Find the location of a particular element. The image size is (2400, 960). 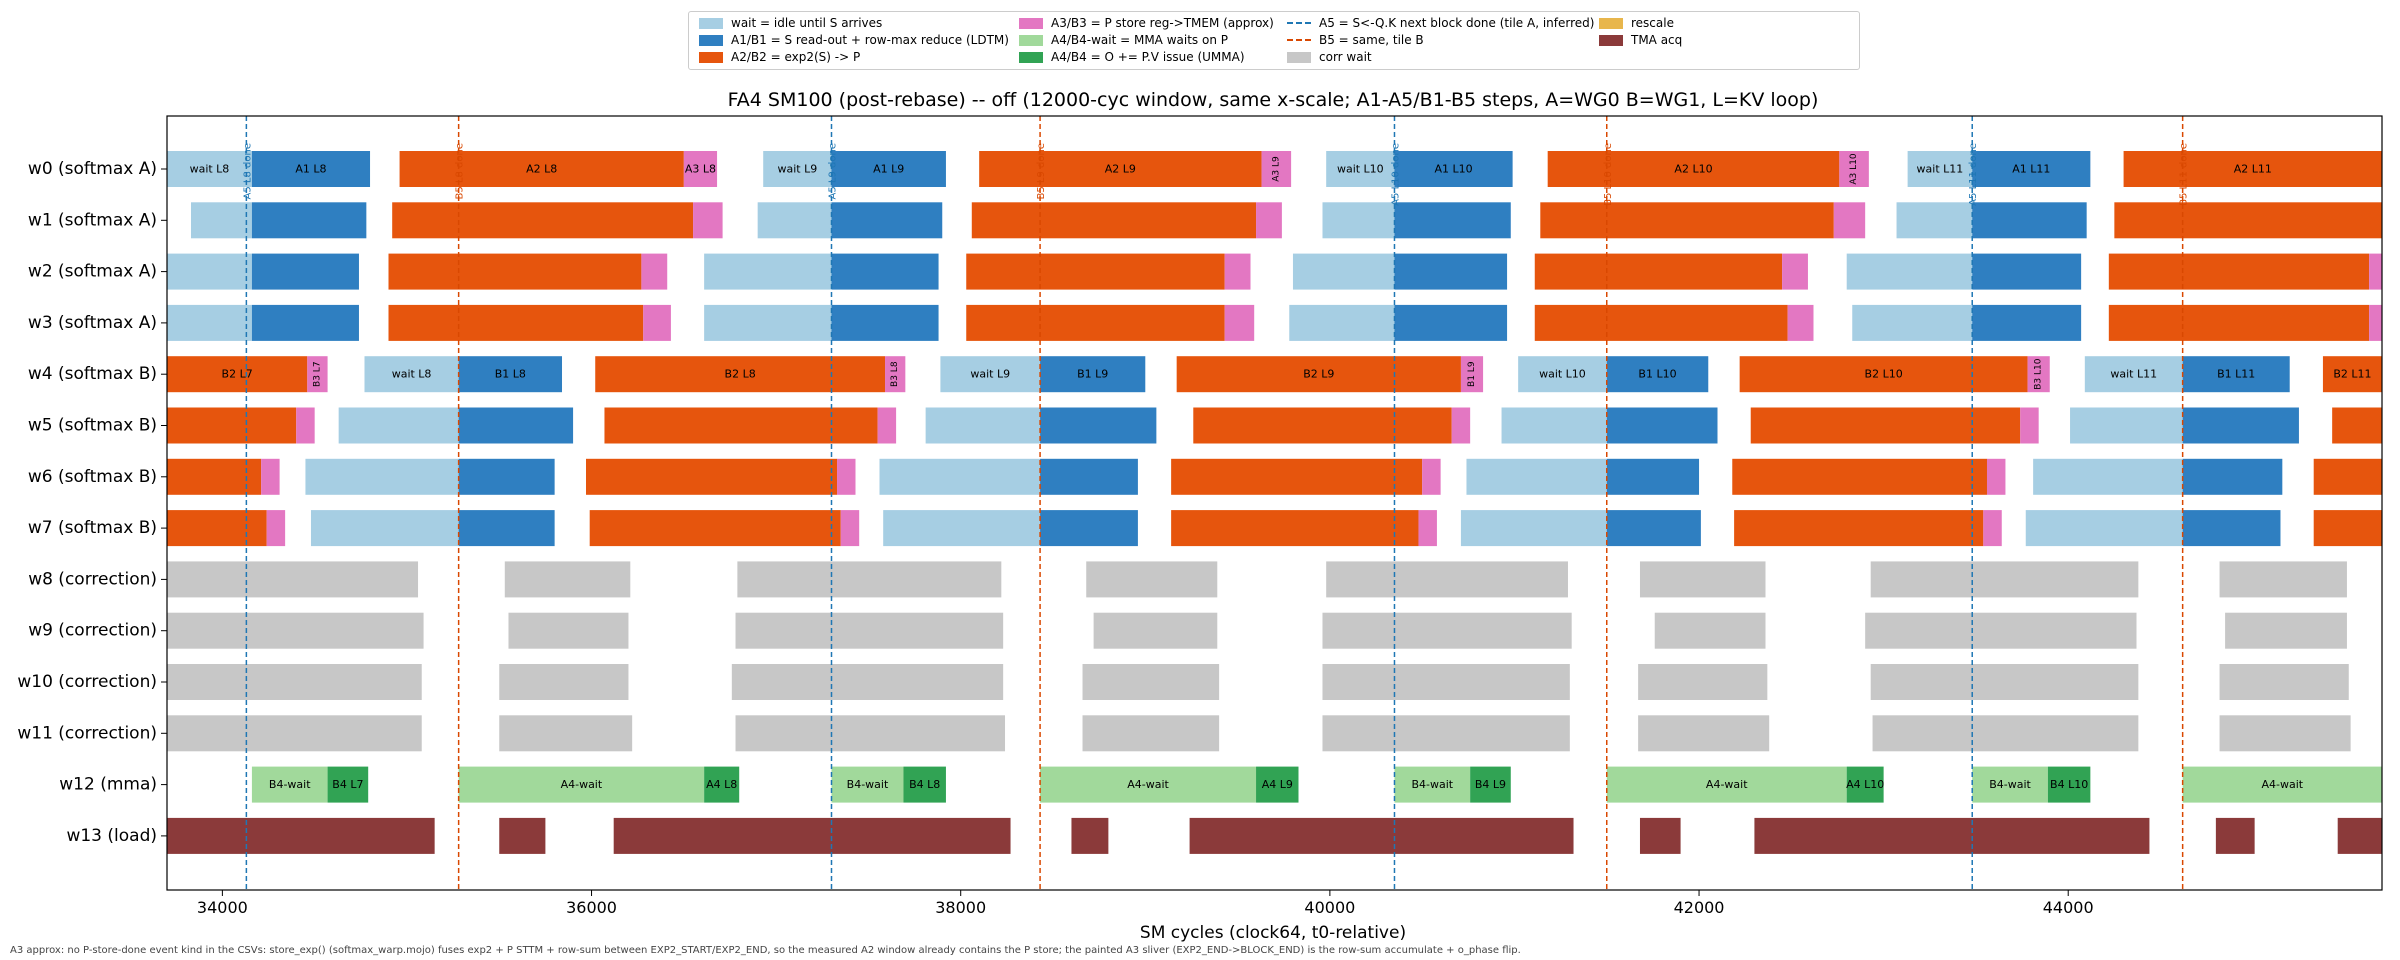

legend-label: TMA acq is located at coordinates (1657, 40).